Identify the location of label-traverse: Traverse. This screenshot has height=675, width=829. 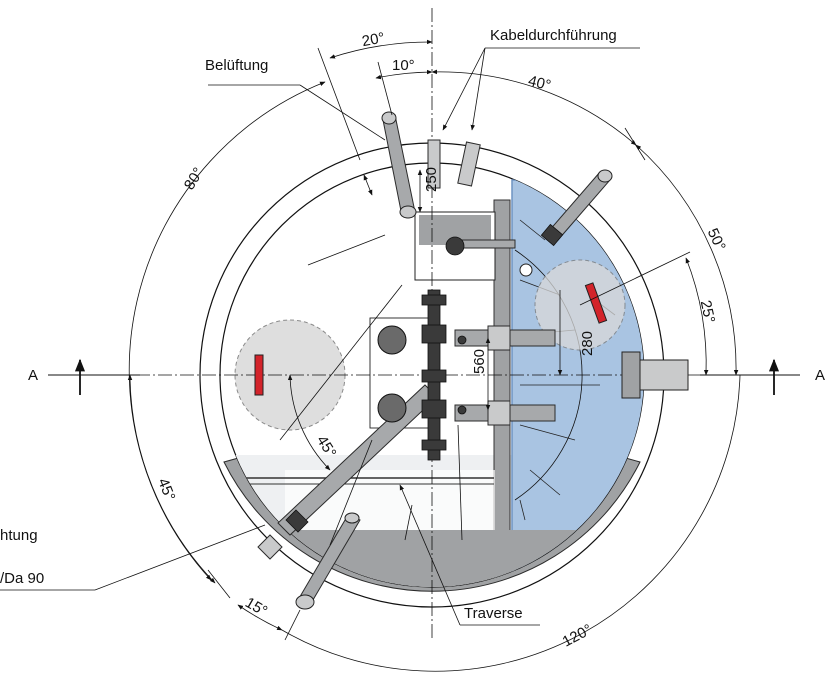
(493, 613).